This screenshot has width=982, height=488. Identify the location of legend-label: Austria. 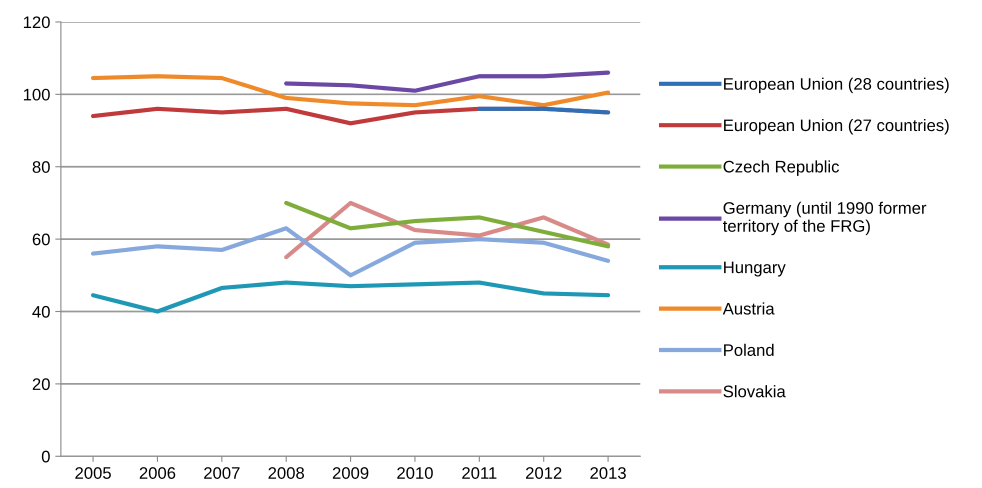
(748, 308).